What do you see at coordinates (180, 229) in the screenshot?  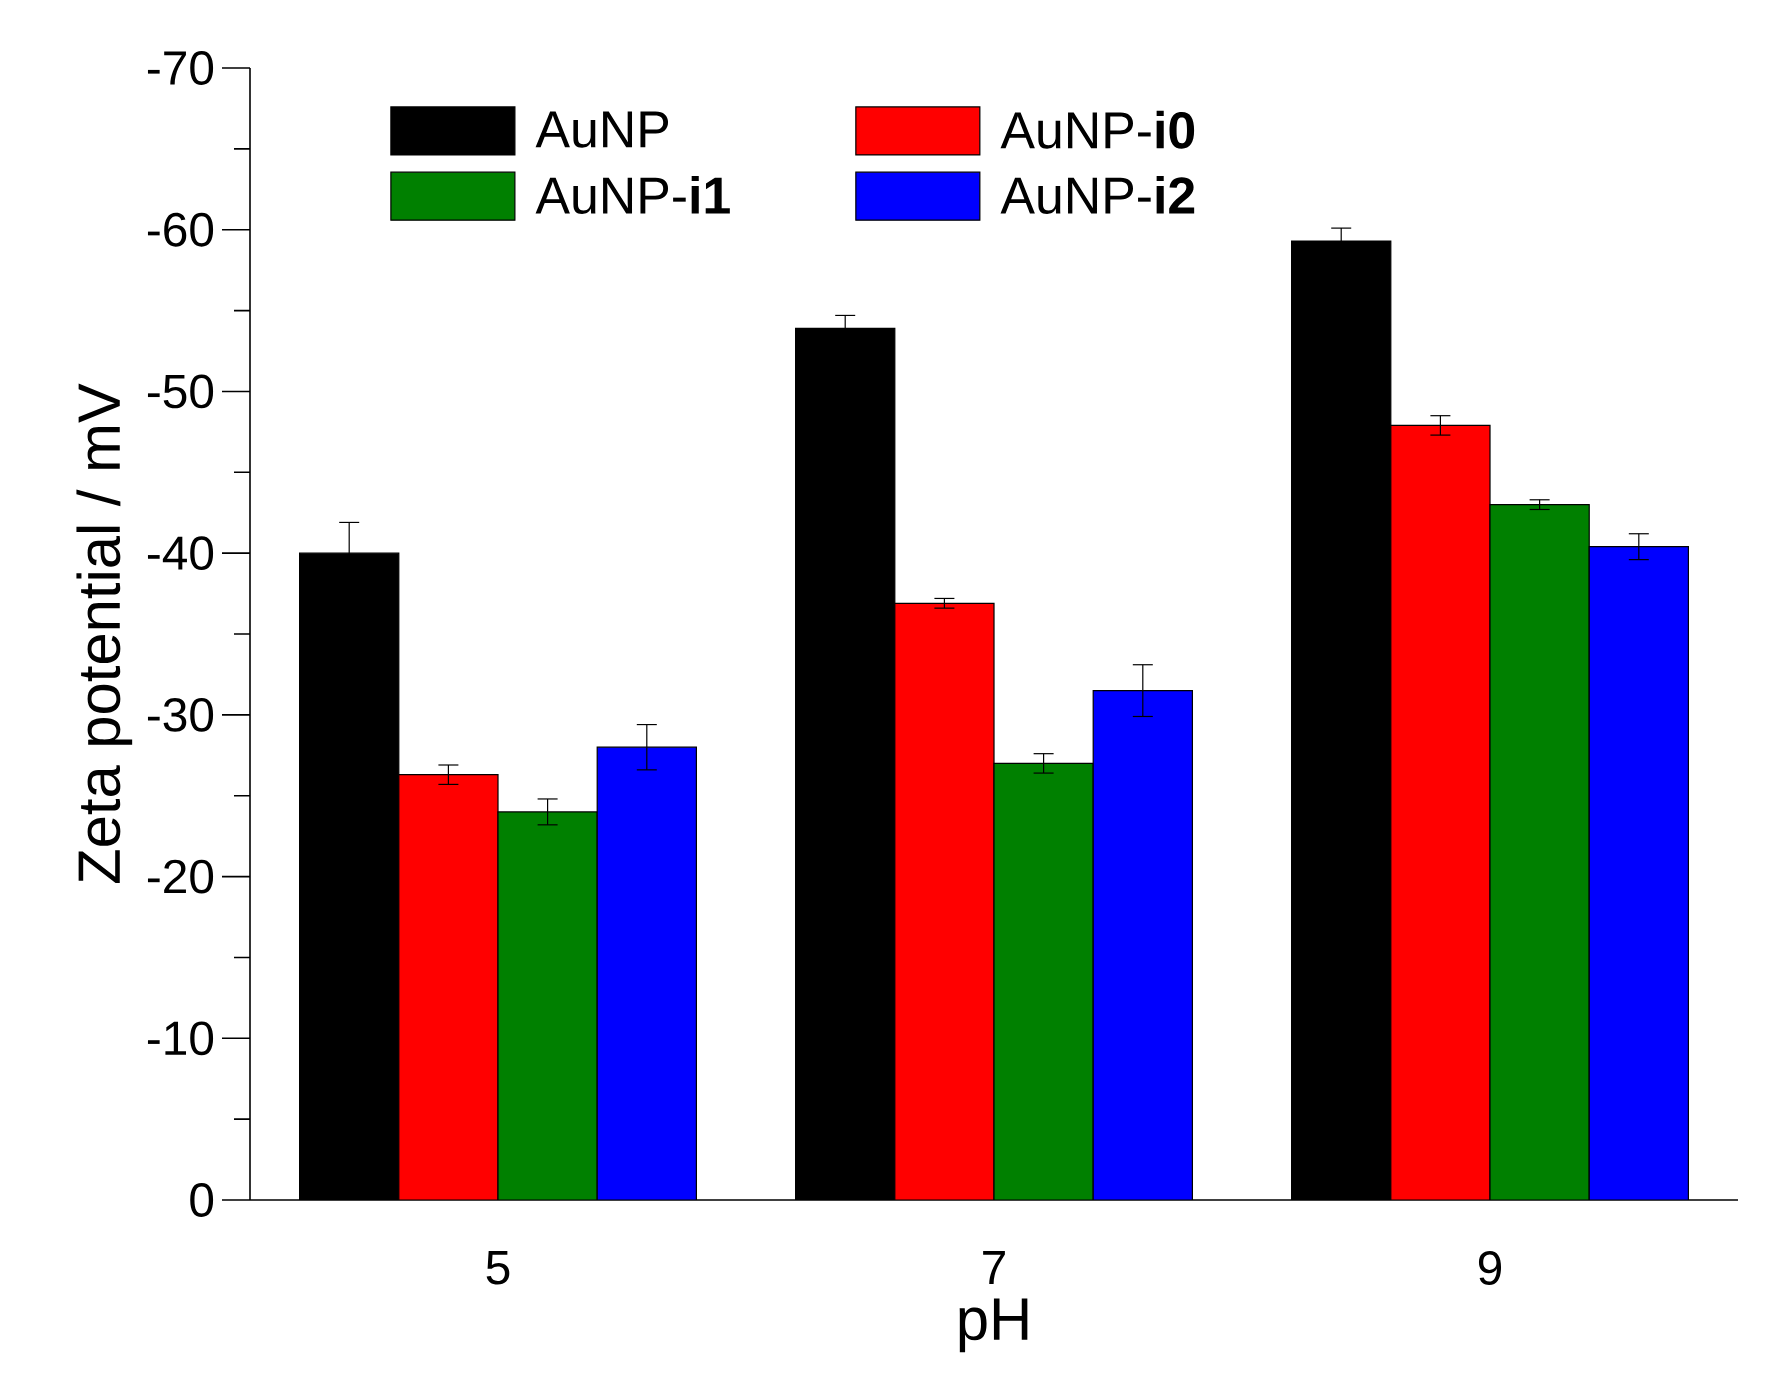 I see `y-tick-label: -60` at bounding box center [180, 229].